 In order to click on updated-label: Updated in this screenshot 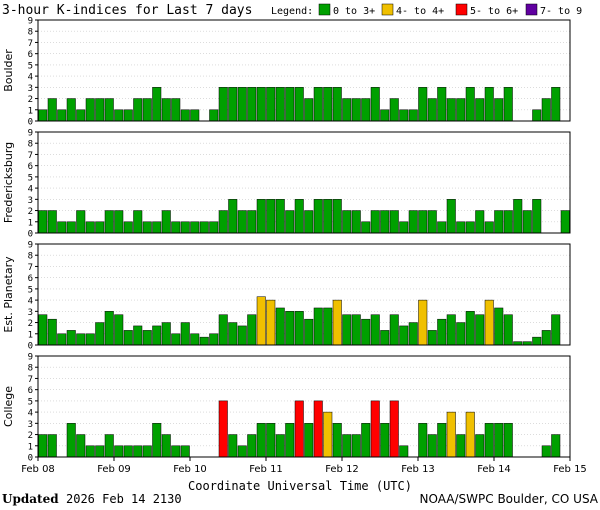, I will do `click(30, 499)`.